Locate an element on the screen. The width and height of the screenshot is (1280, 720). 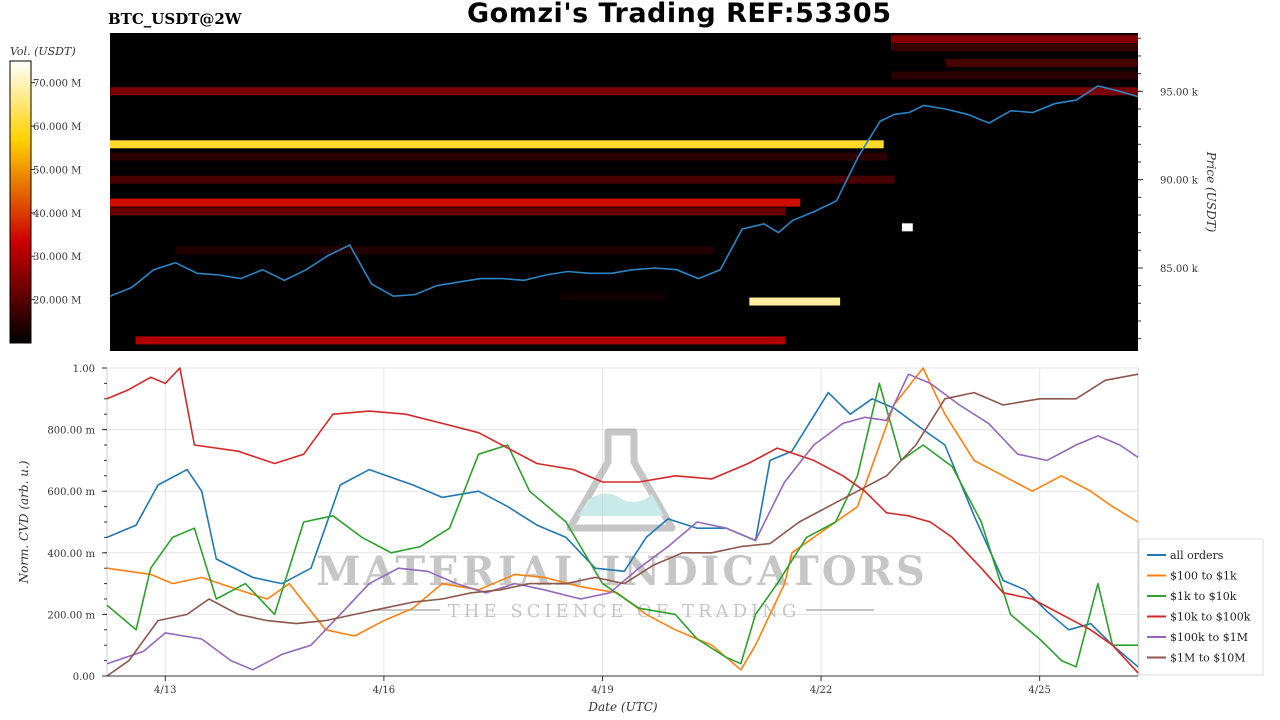
price-tick-label: 95.00 k is located at coordinates (1179, 92).